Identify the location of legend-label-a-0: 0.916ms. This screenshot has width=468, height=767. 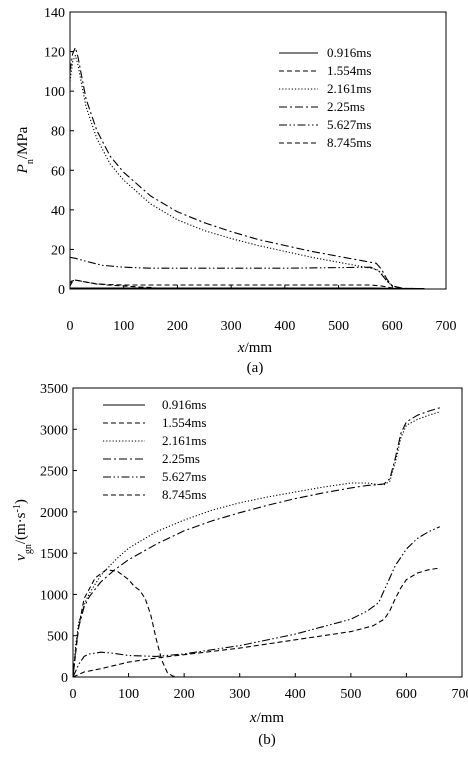
(349, 52).